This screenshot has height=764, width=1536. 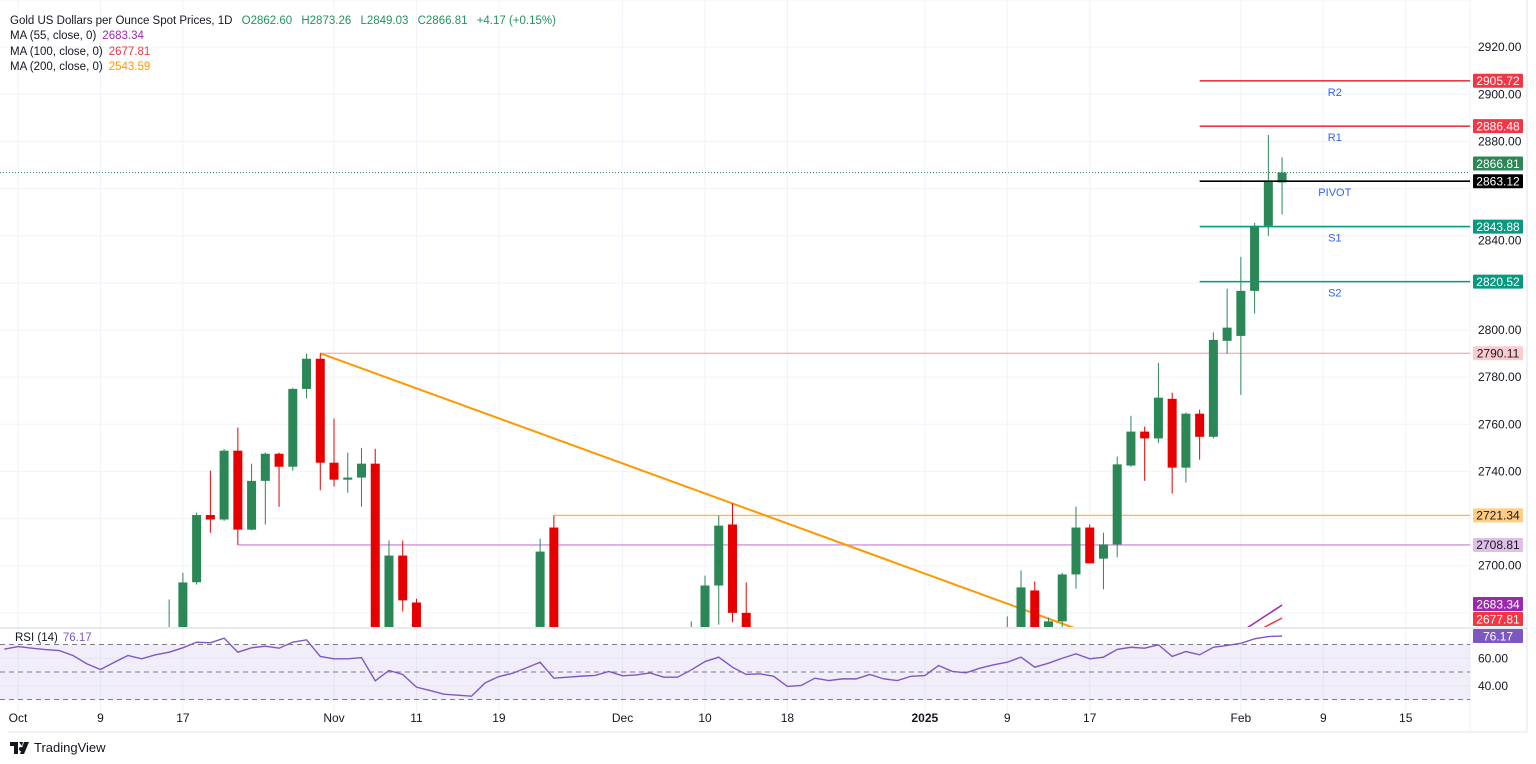 What do you see at coordinates (1498, 126) in the screenshot?
I see `badge-text: 2886.48` at bounding box center [1498, 126].